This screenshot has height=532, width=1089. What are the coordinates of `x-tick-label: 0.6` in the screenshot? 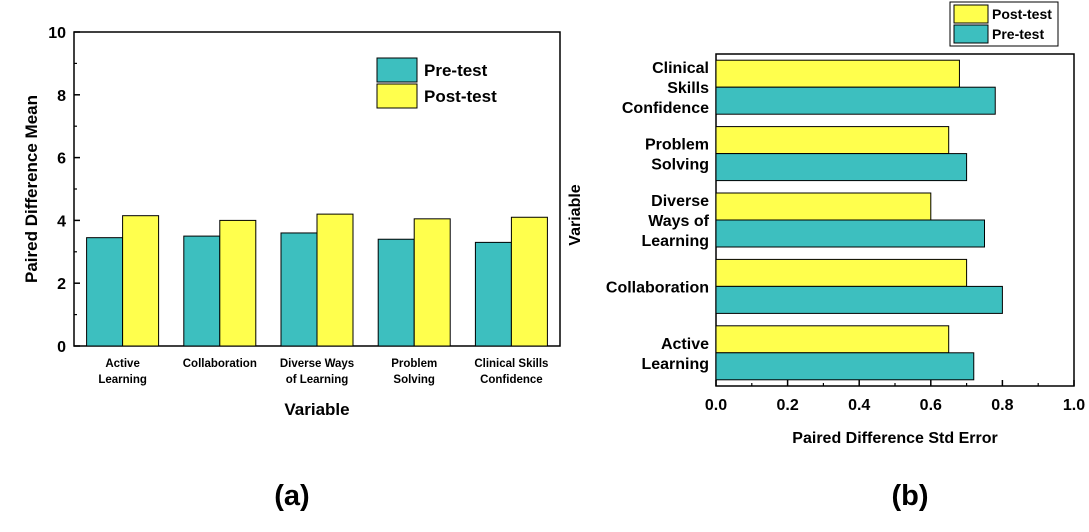 It's located at (931, 405).